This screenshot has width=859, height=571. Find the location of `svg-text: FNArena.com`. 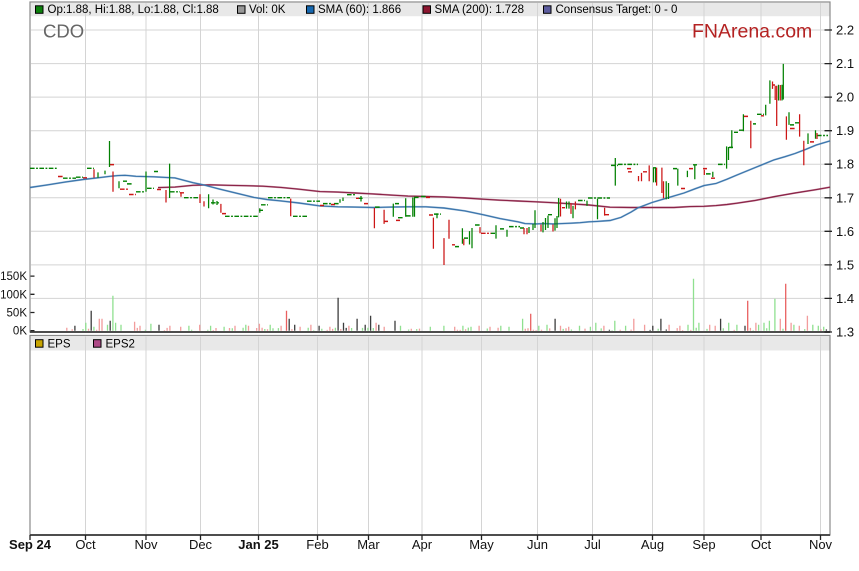

svg-text: FNArena.com is located at coordinates (752, 32).